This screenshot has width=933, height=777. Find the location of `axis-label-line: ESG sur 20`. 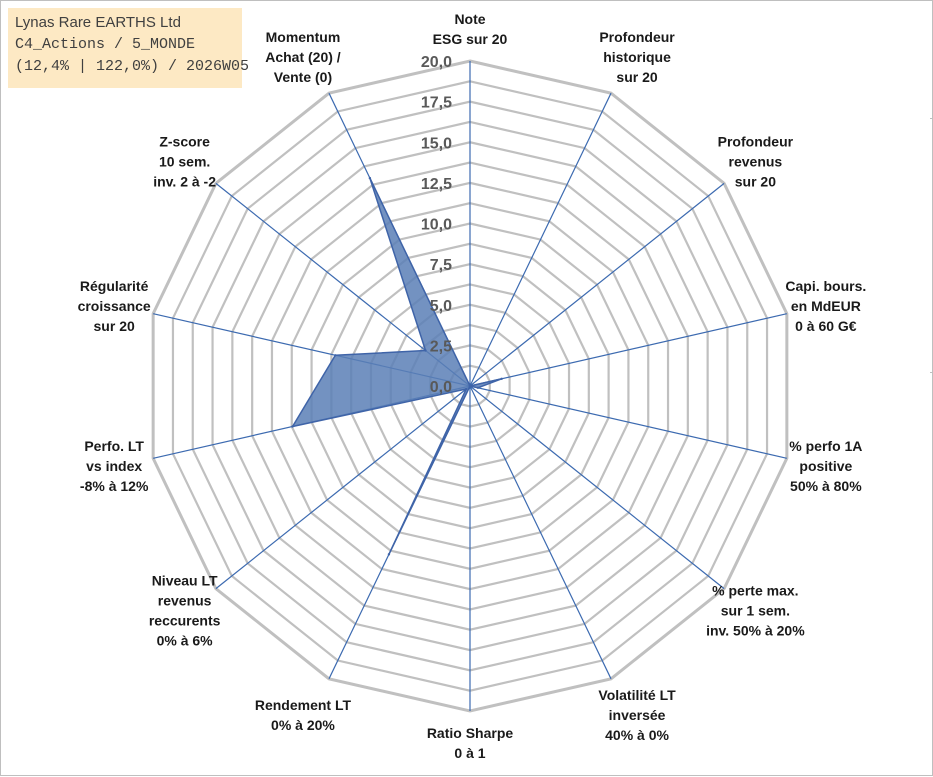

axis-label-line: ESG sur 20 is located at coordinates (470, 39).